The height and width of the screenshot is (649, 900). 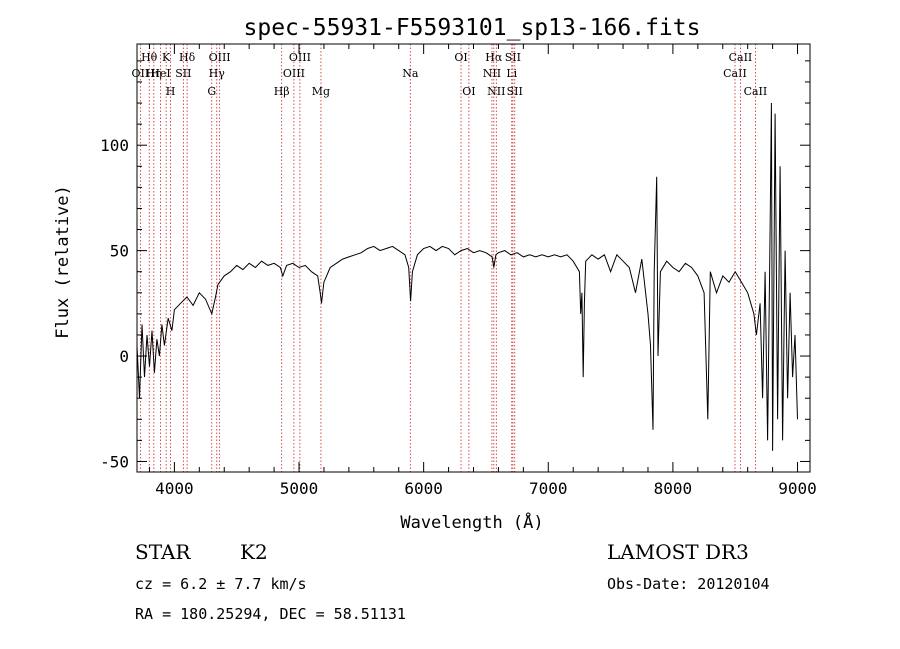 What do you see at coordinates (211, 91) in the screenshot?
I see `spectral-line-label: G` at bounding box center [211, 91].